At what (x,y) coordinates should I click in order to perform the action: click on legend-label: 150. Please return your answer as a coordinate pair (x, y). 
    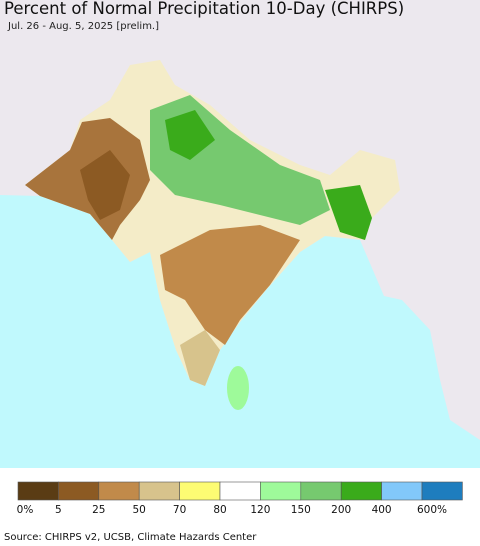
    Looking at the image, I should click on (301, 510).